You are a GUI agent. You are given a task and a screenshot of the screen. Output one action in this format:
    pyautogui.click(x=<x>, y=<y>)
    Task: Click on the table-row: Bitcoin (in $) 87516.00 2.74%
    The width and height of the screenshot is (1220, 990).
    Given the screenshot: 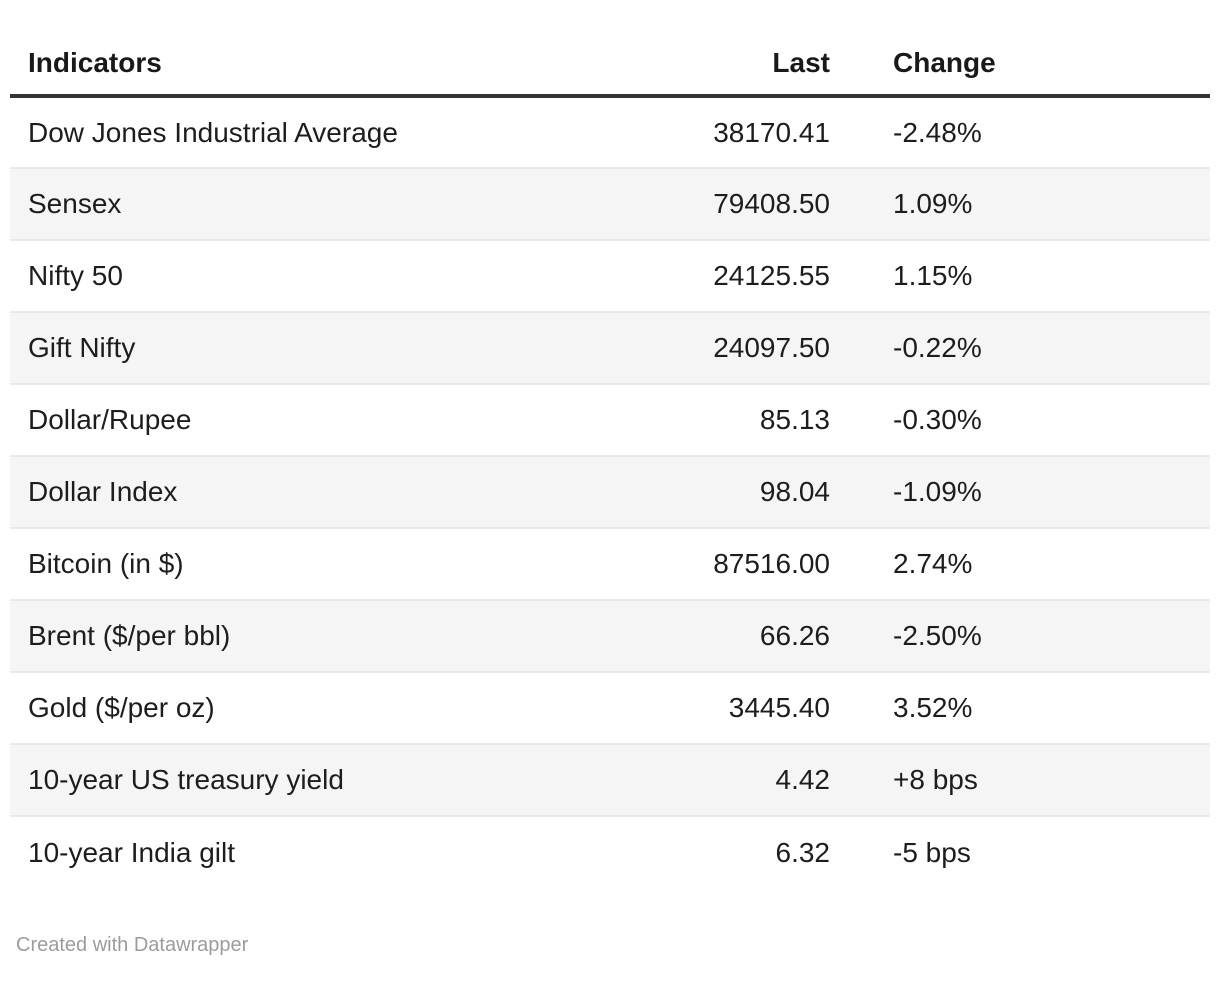 What is the action you would take?
    pyautogui.click(x=610, y=563)
    